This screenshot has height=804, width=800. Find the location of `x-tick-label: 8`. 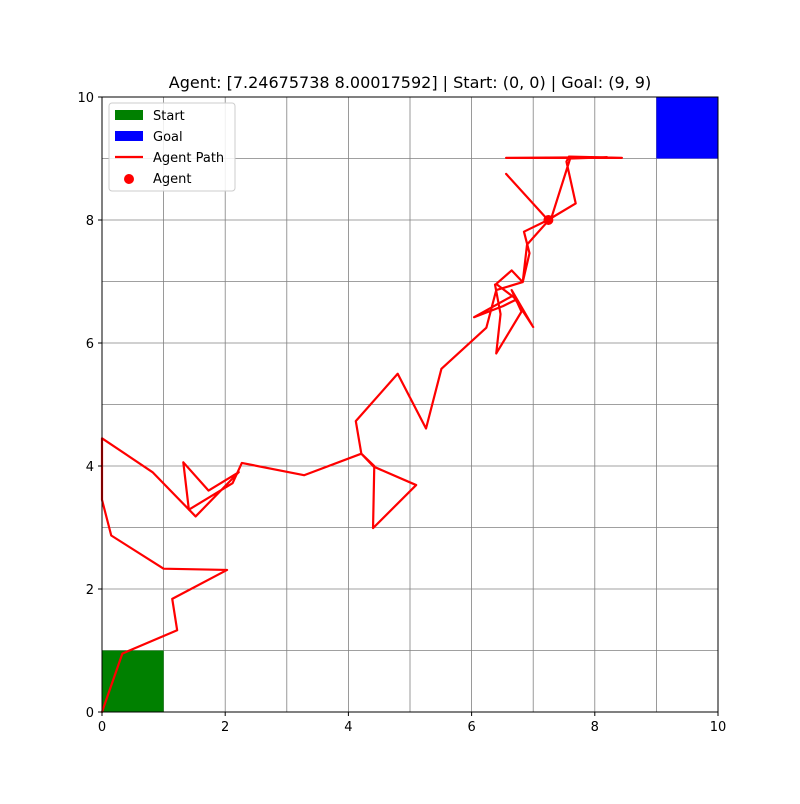

x-tick-label: 8 is located at coordinates (595, 727).